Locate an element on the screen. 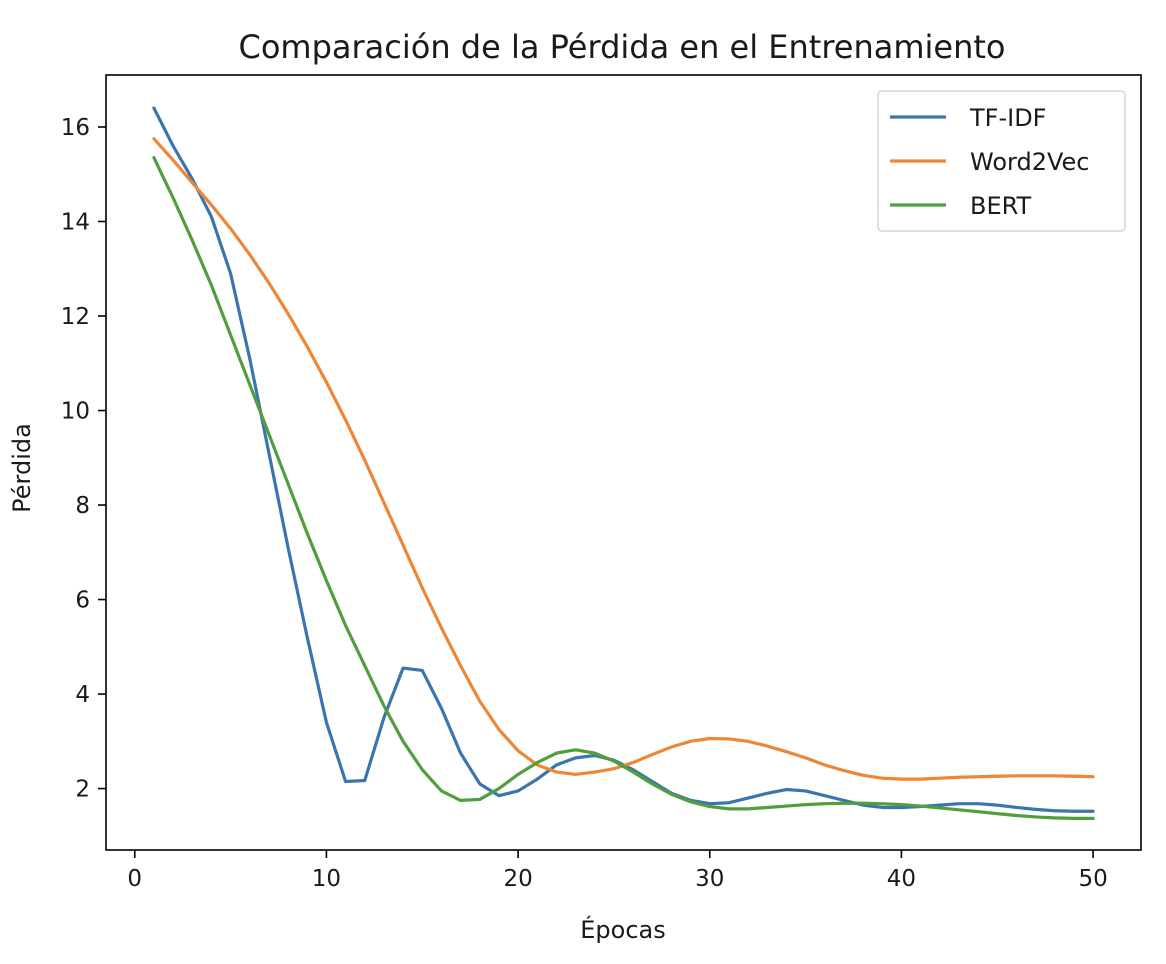  y-tick-label: 14 is located at coordinates (75, 222).